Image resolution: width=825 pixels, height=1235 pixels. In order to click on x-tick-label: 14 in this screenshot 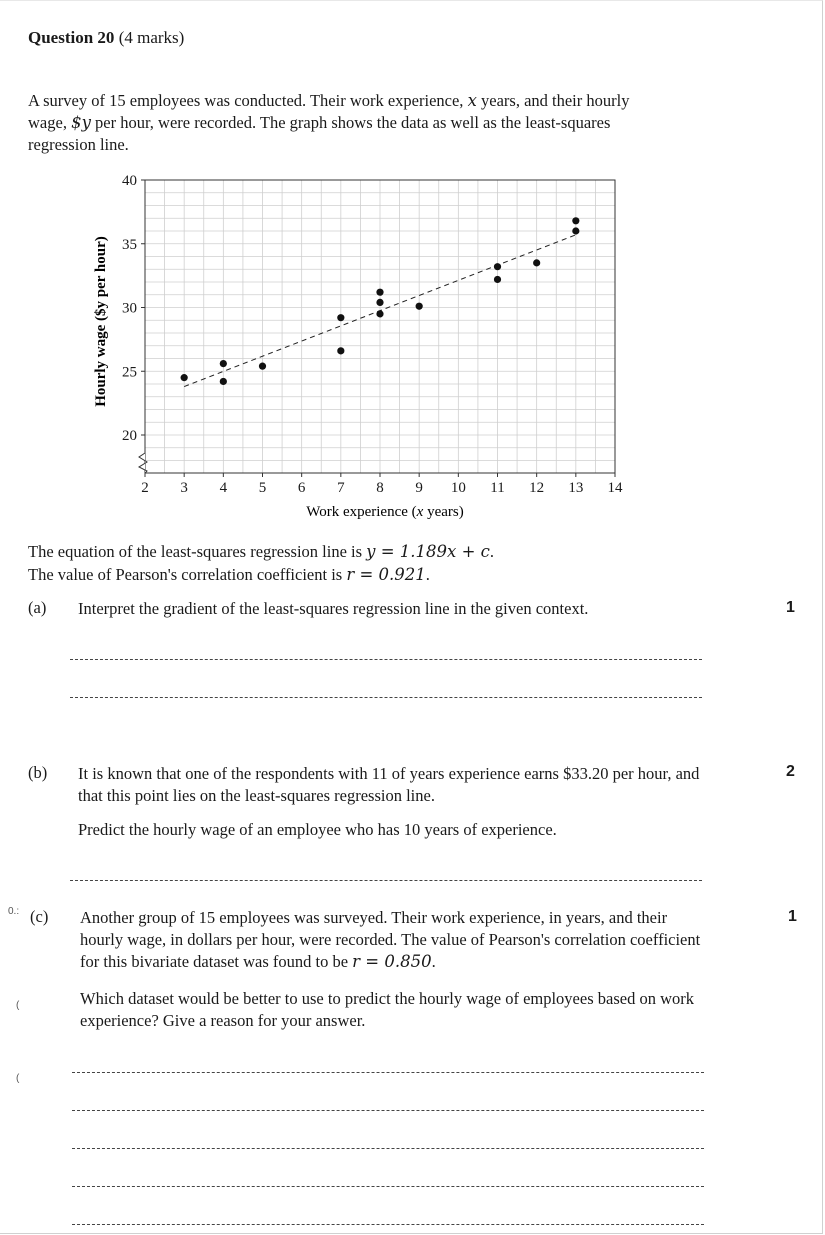, I will do `click(616, 488)`.